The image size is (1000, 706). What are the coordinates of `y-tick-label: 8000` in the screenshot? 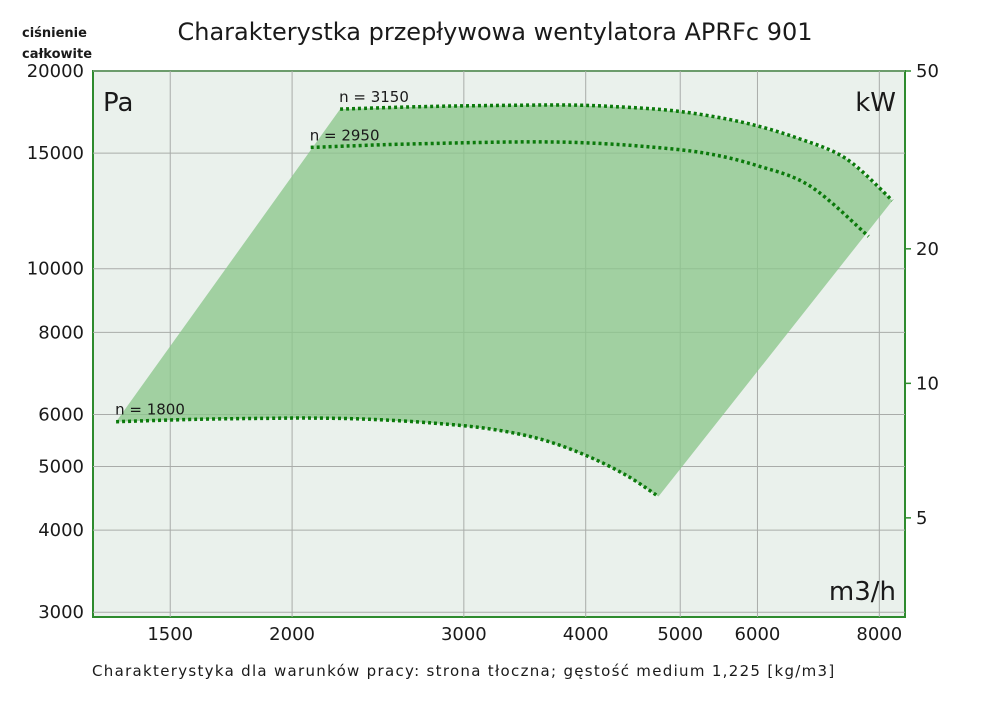 It's located at (61, 332).